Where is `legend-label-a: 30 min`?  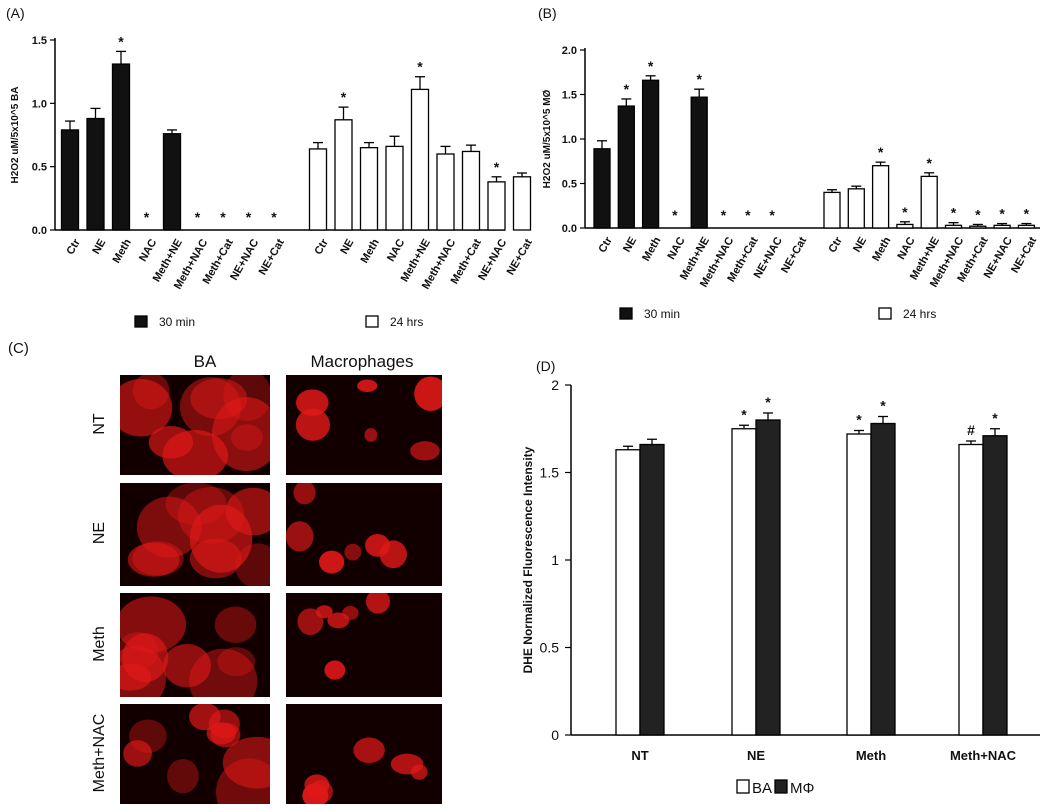
legend-label-a: 30 min is located at coordinates (177, 322).